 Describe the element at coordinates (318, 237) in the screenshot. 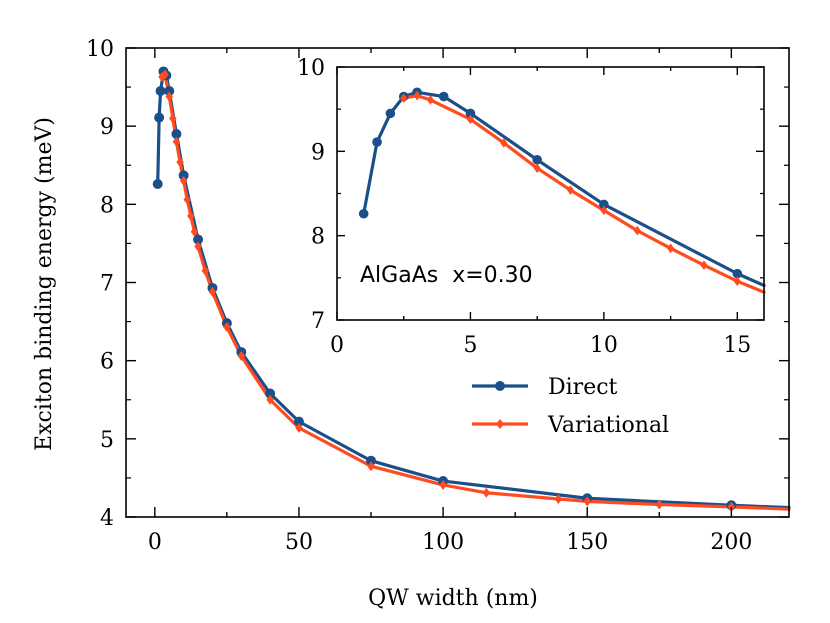

I see `inset-y-tick-label: 8` at that location.